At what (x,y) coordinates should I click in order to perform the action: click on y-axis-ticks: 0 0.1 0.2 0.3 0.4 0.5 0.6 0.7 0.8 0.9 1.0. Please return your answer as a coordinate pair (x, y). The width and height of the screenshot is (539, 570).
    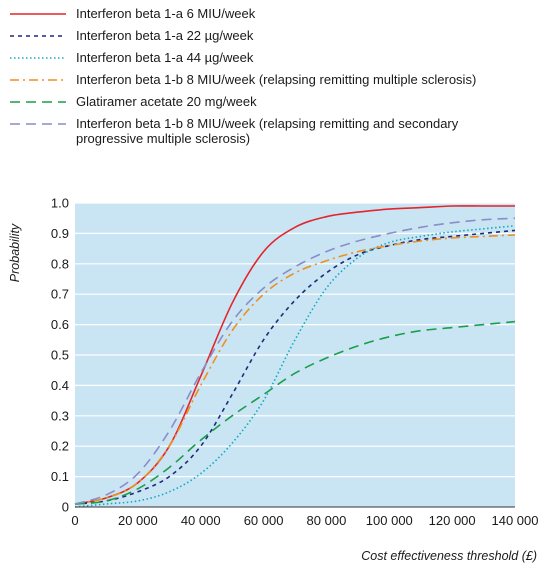
    Looking at the image, I should click on (60, 355).